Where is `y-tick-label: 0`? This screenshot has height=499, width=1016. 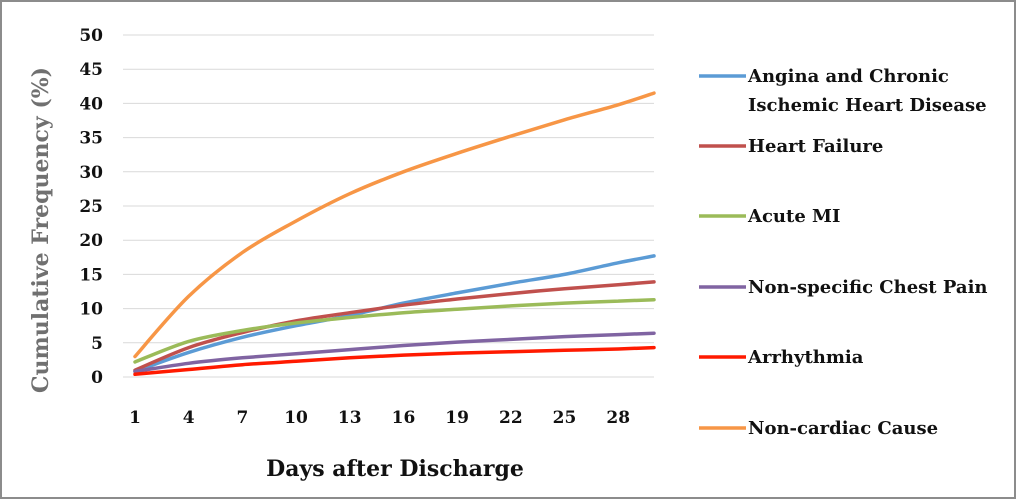
y-tick-label: 0 is located at coordinates (97, 378).